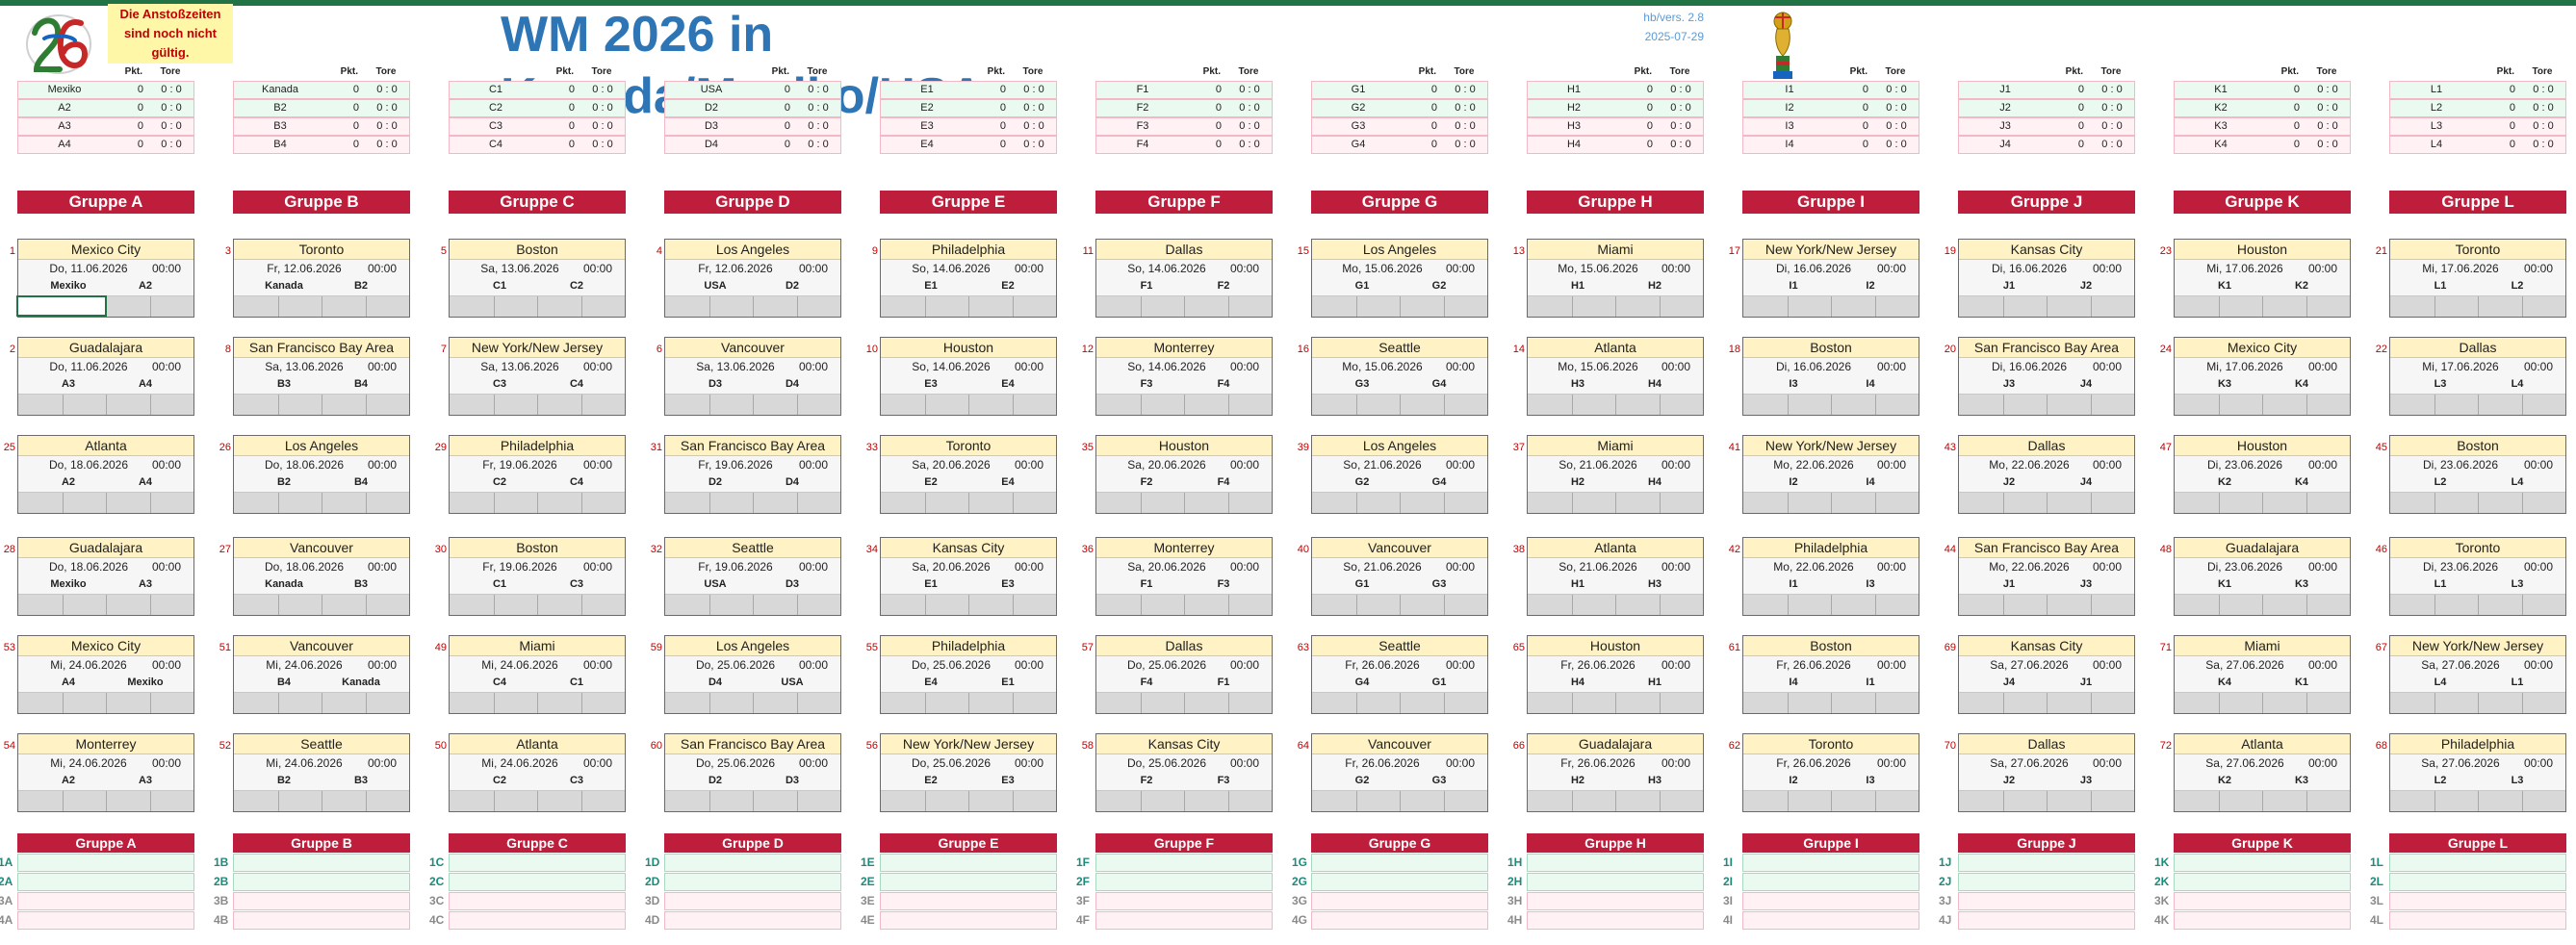 This screenshot has height=945, width=2576. I want to click on standings-row: E4 0 0 : 0, so click(969, 145).